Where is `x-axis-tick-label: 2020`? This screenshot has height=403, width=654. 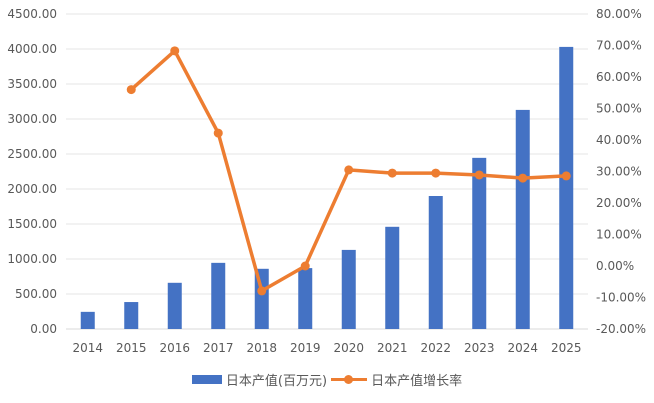
x-axis-tick-label: 2020 is located at coordinates (348, 348).